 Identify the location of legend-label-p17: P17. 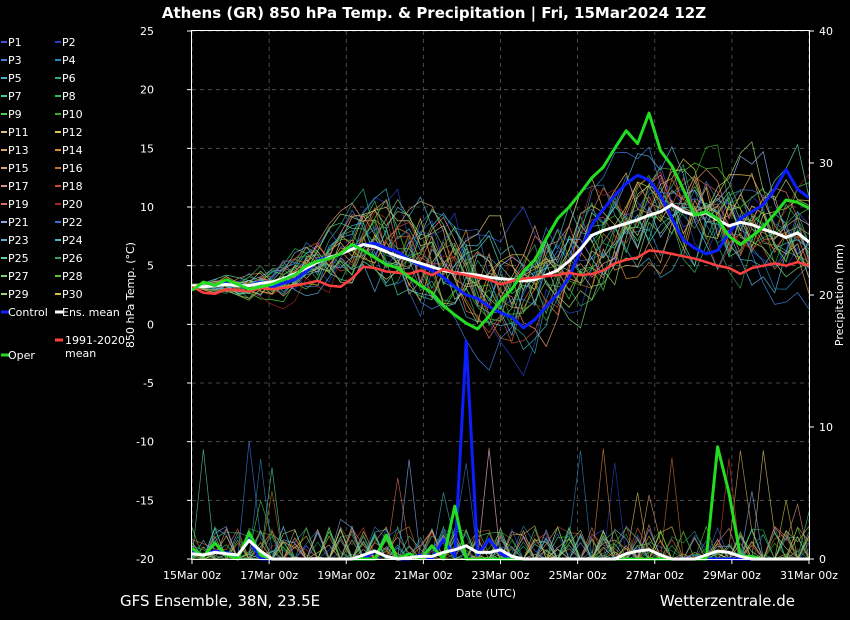
(18, 186).